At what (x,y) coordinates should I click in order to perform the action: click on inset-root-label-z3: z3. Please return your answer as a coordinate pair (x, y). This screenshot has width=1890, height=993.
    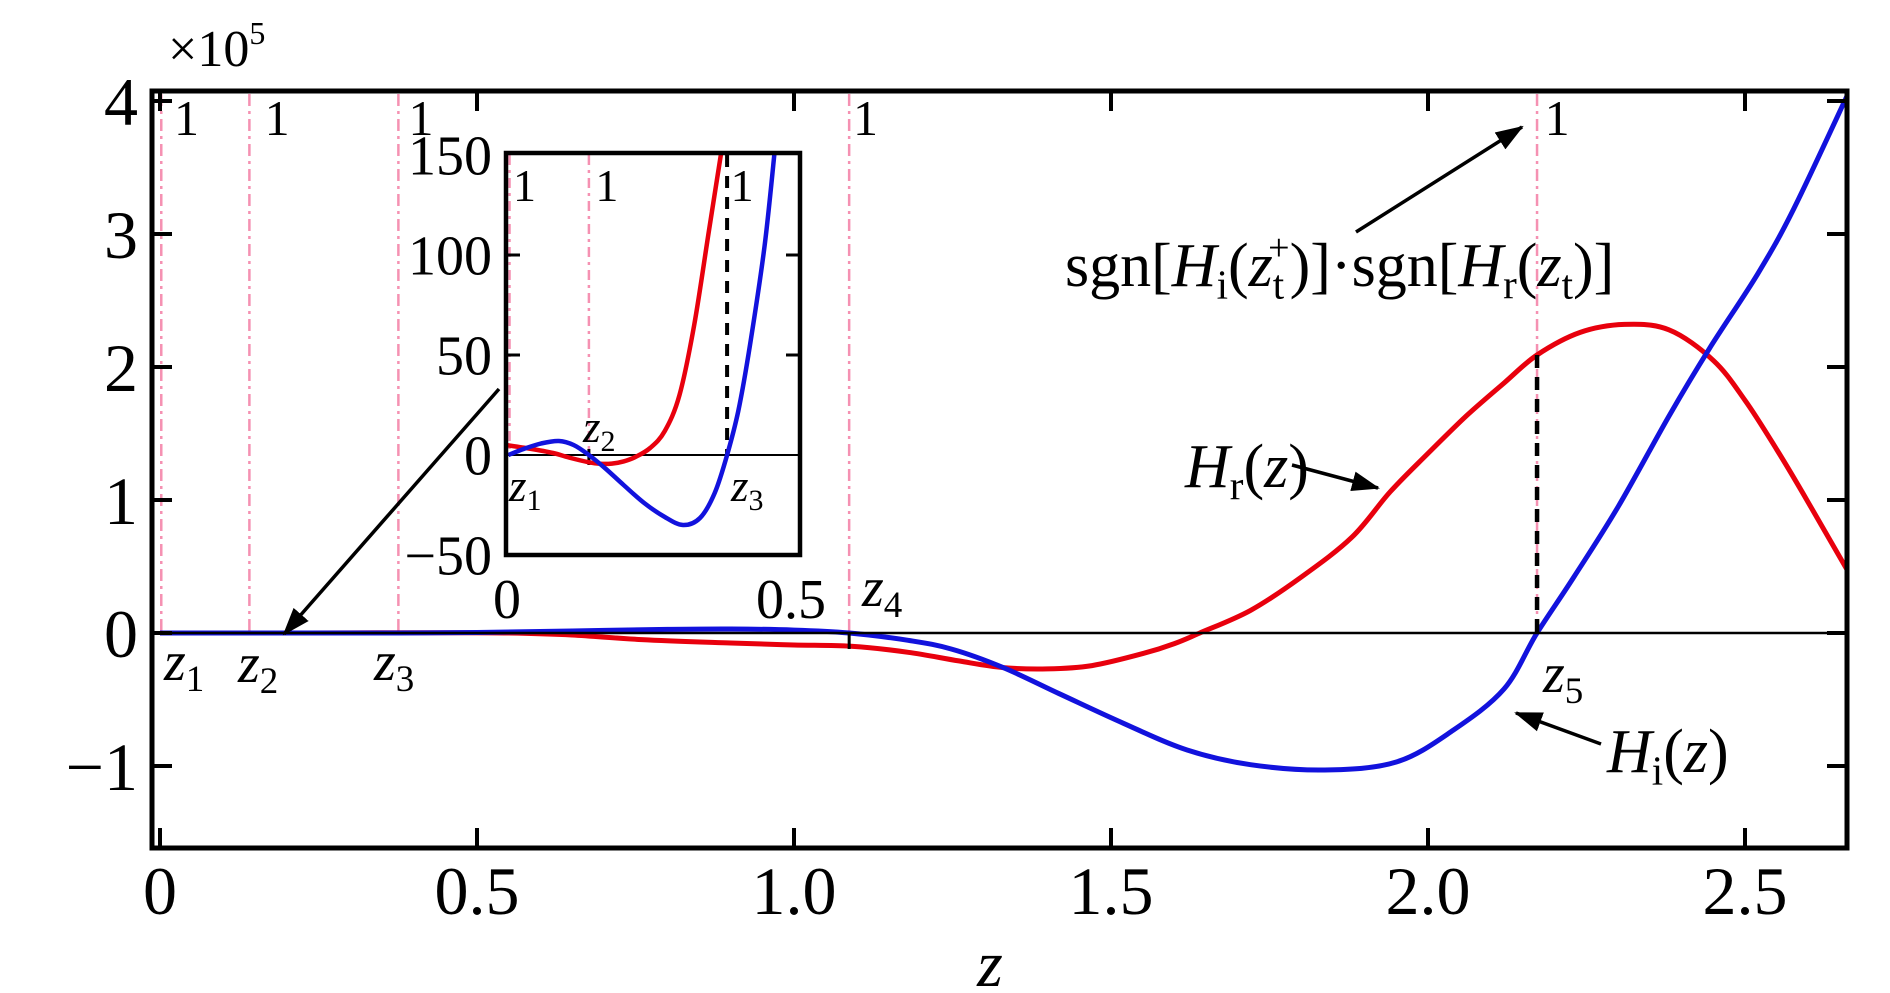
    Looking at the image, I should click on (747, 489).